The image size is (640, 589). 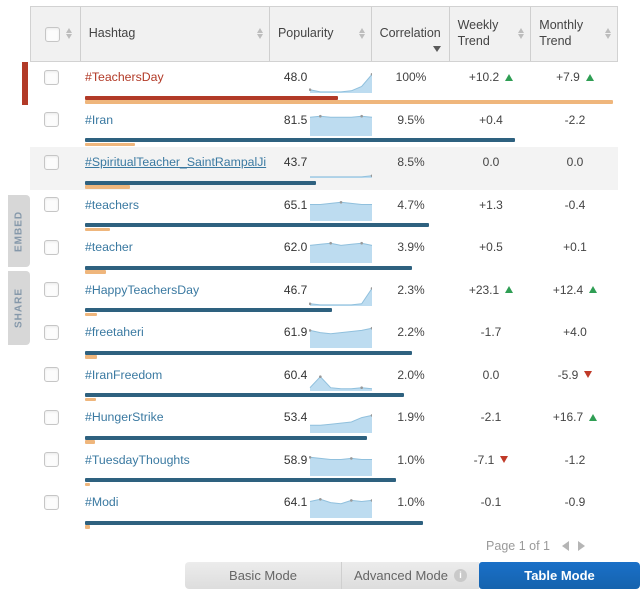 What do you see at coordinates (324, 381) in the screenshot?
I see `table-row: #IranFreedom 60.4 2.0% 0.0 -5.9` at bounding box center [324, 381].